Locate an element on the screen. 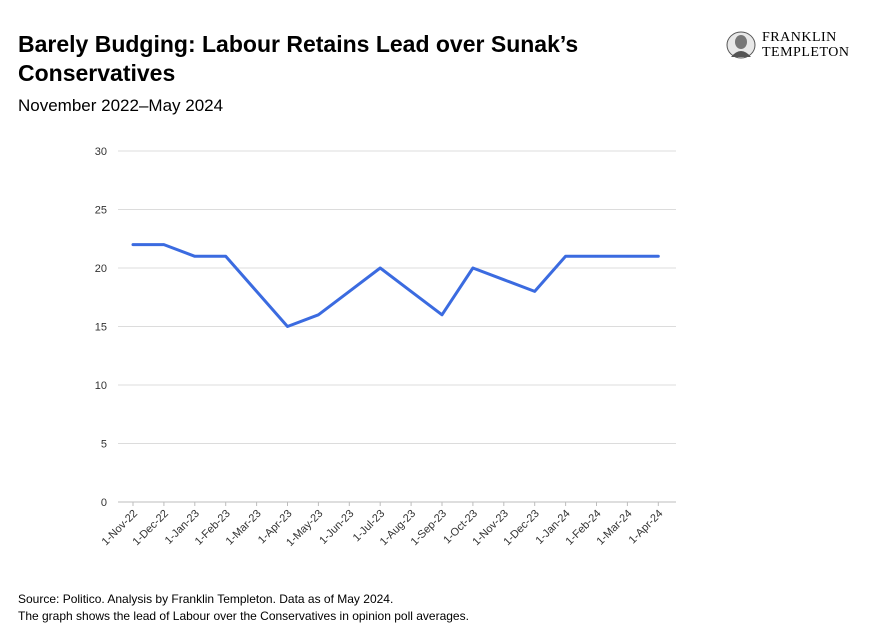  y-axis-ticks: 0 5 10 15 20 25 30 is located at coordinates (101, 327).